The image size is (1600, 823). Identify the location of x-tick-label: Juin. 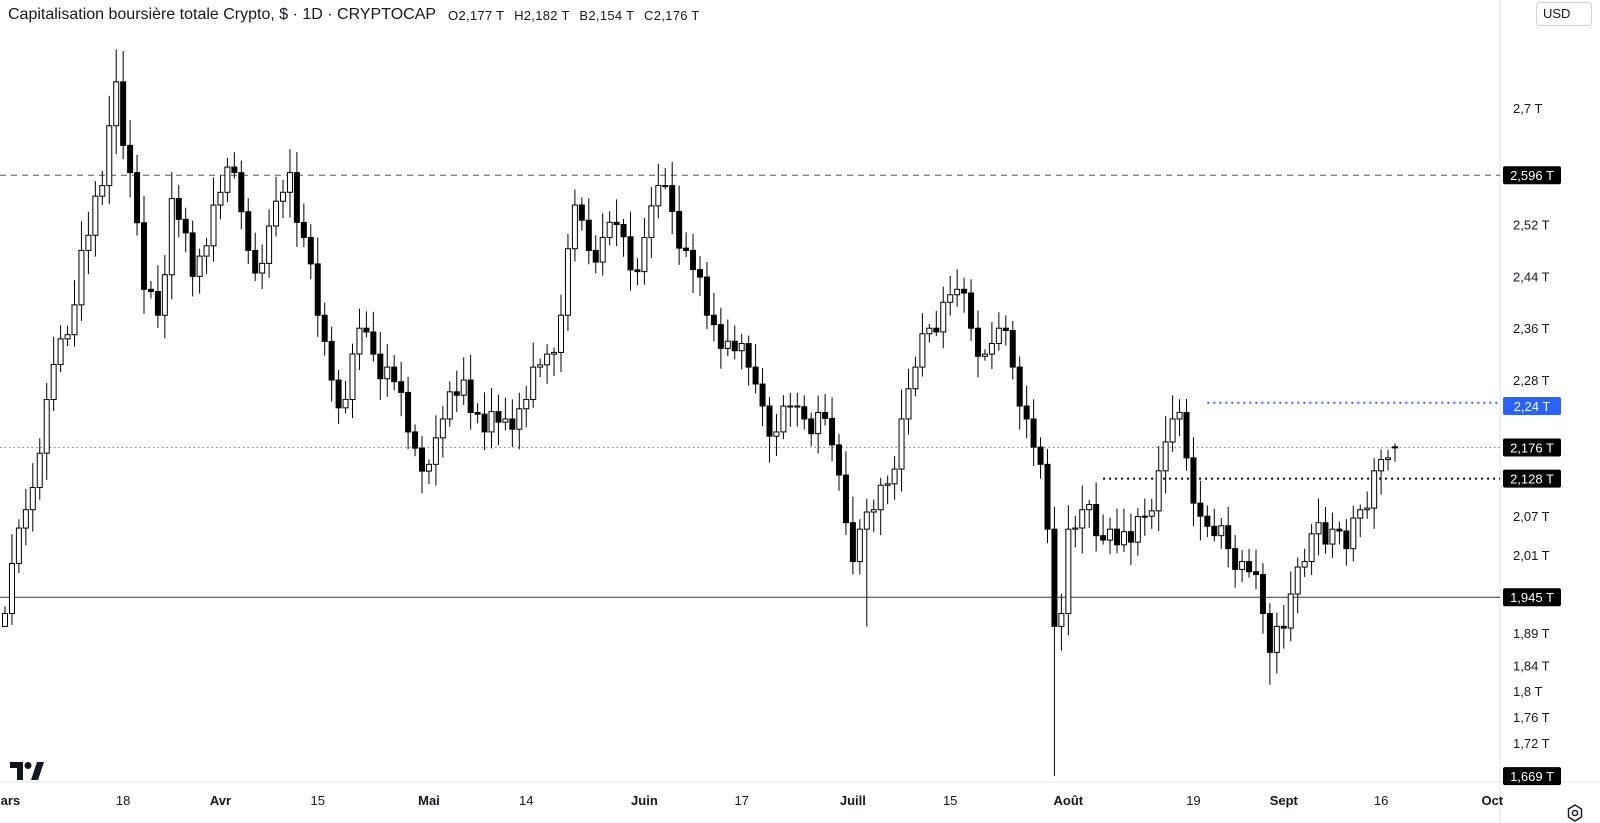
(644, 800).